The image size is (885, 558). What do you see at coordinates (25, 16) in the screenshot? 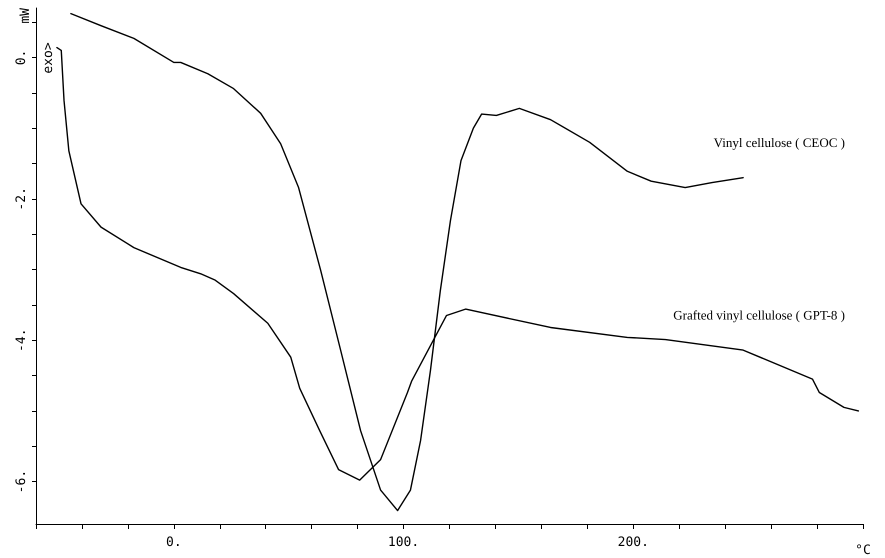
I see `y-axis-title: mW` at bounding box center [25, 16].